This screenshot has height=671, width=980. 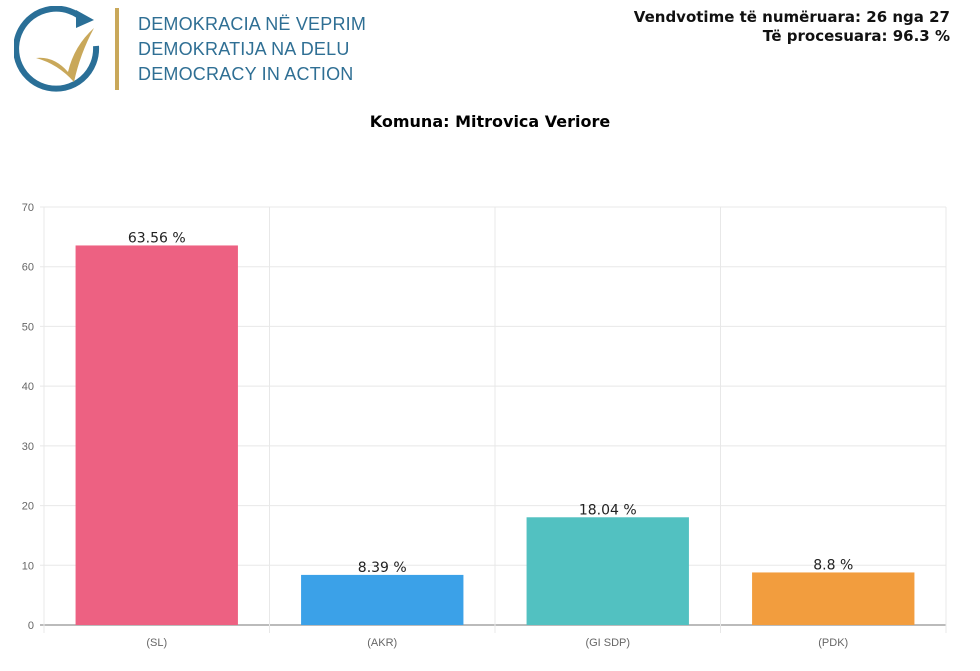 I want to click on logo-line: DEMOKRATIJA NA DELU, so click(x=244, y=49).